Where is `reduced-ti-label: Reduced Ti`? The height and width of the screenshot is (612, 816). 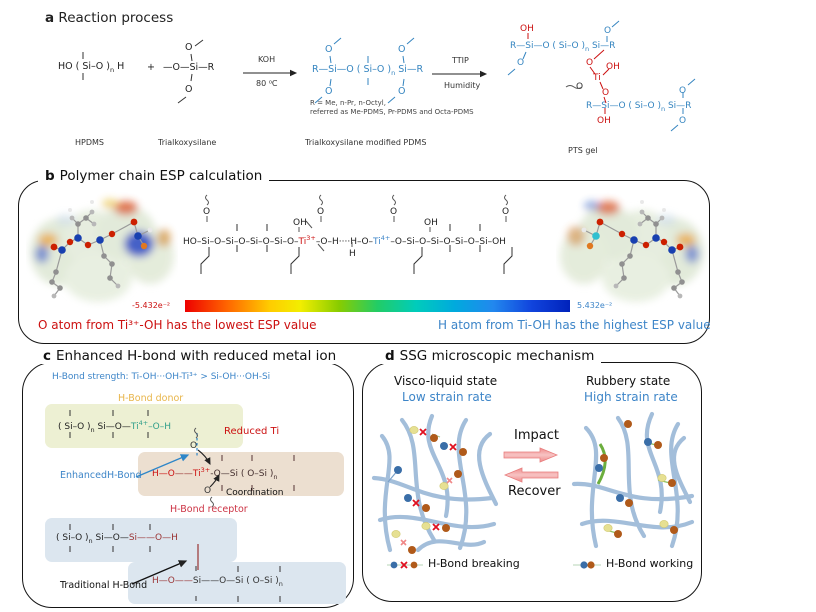 reduced-ti-label: Reduced Ti is located at coordinates (252, 431).